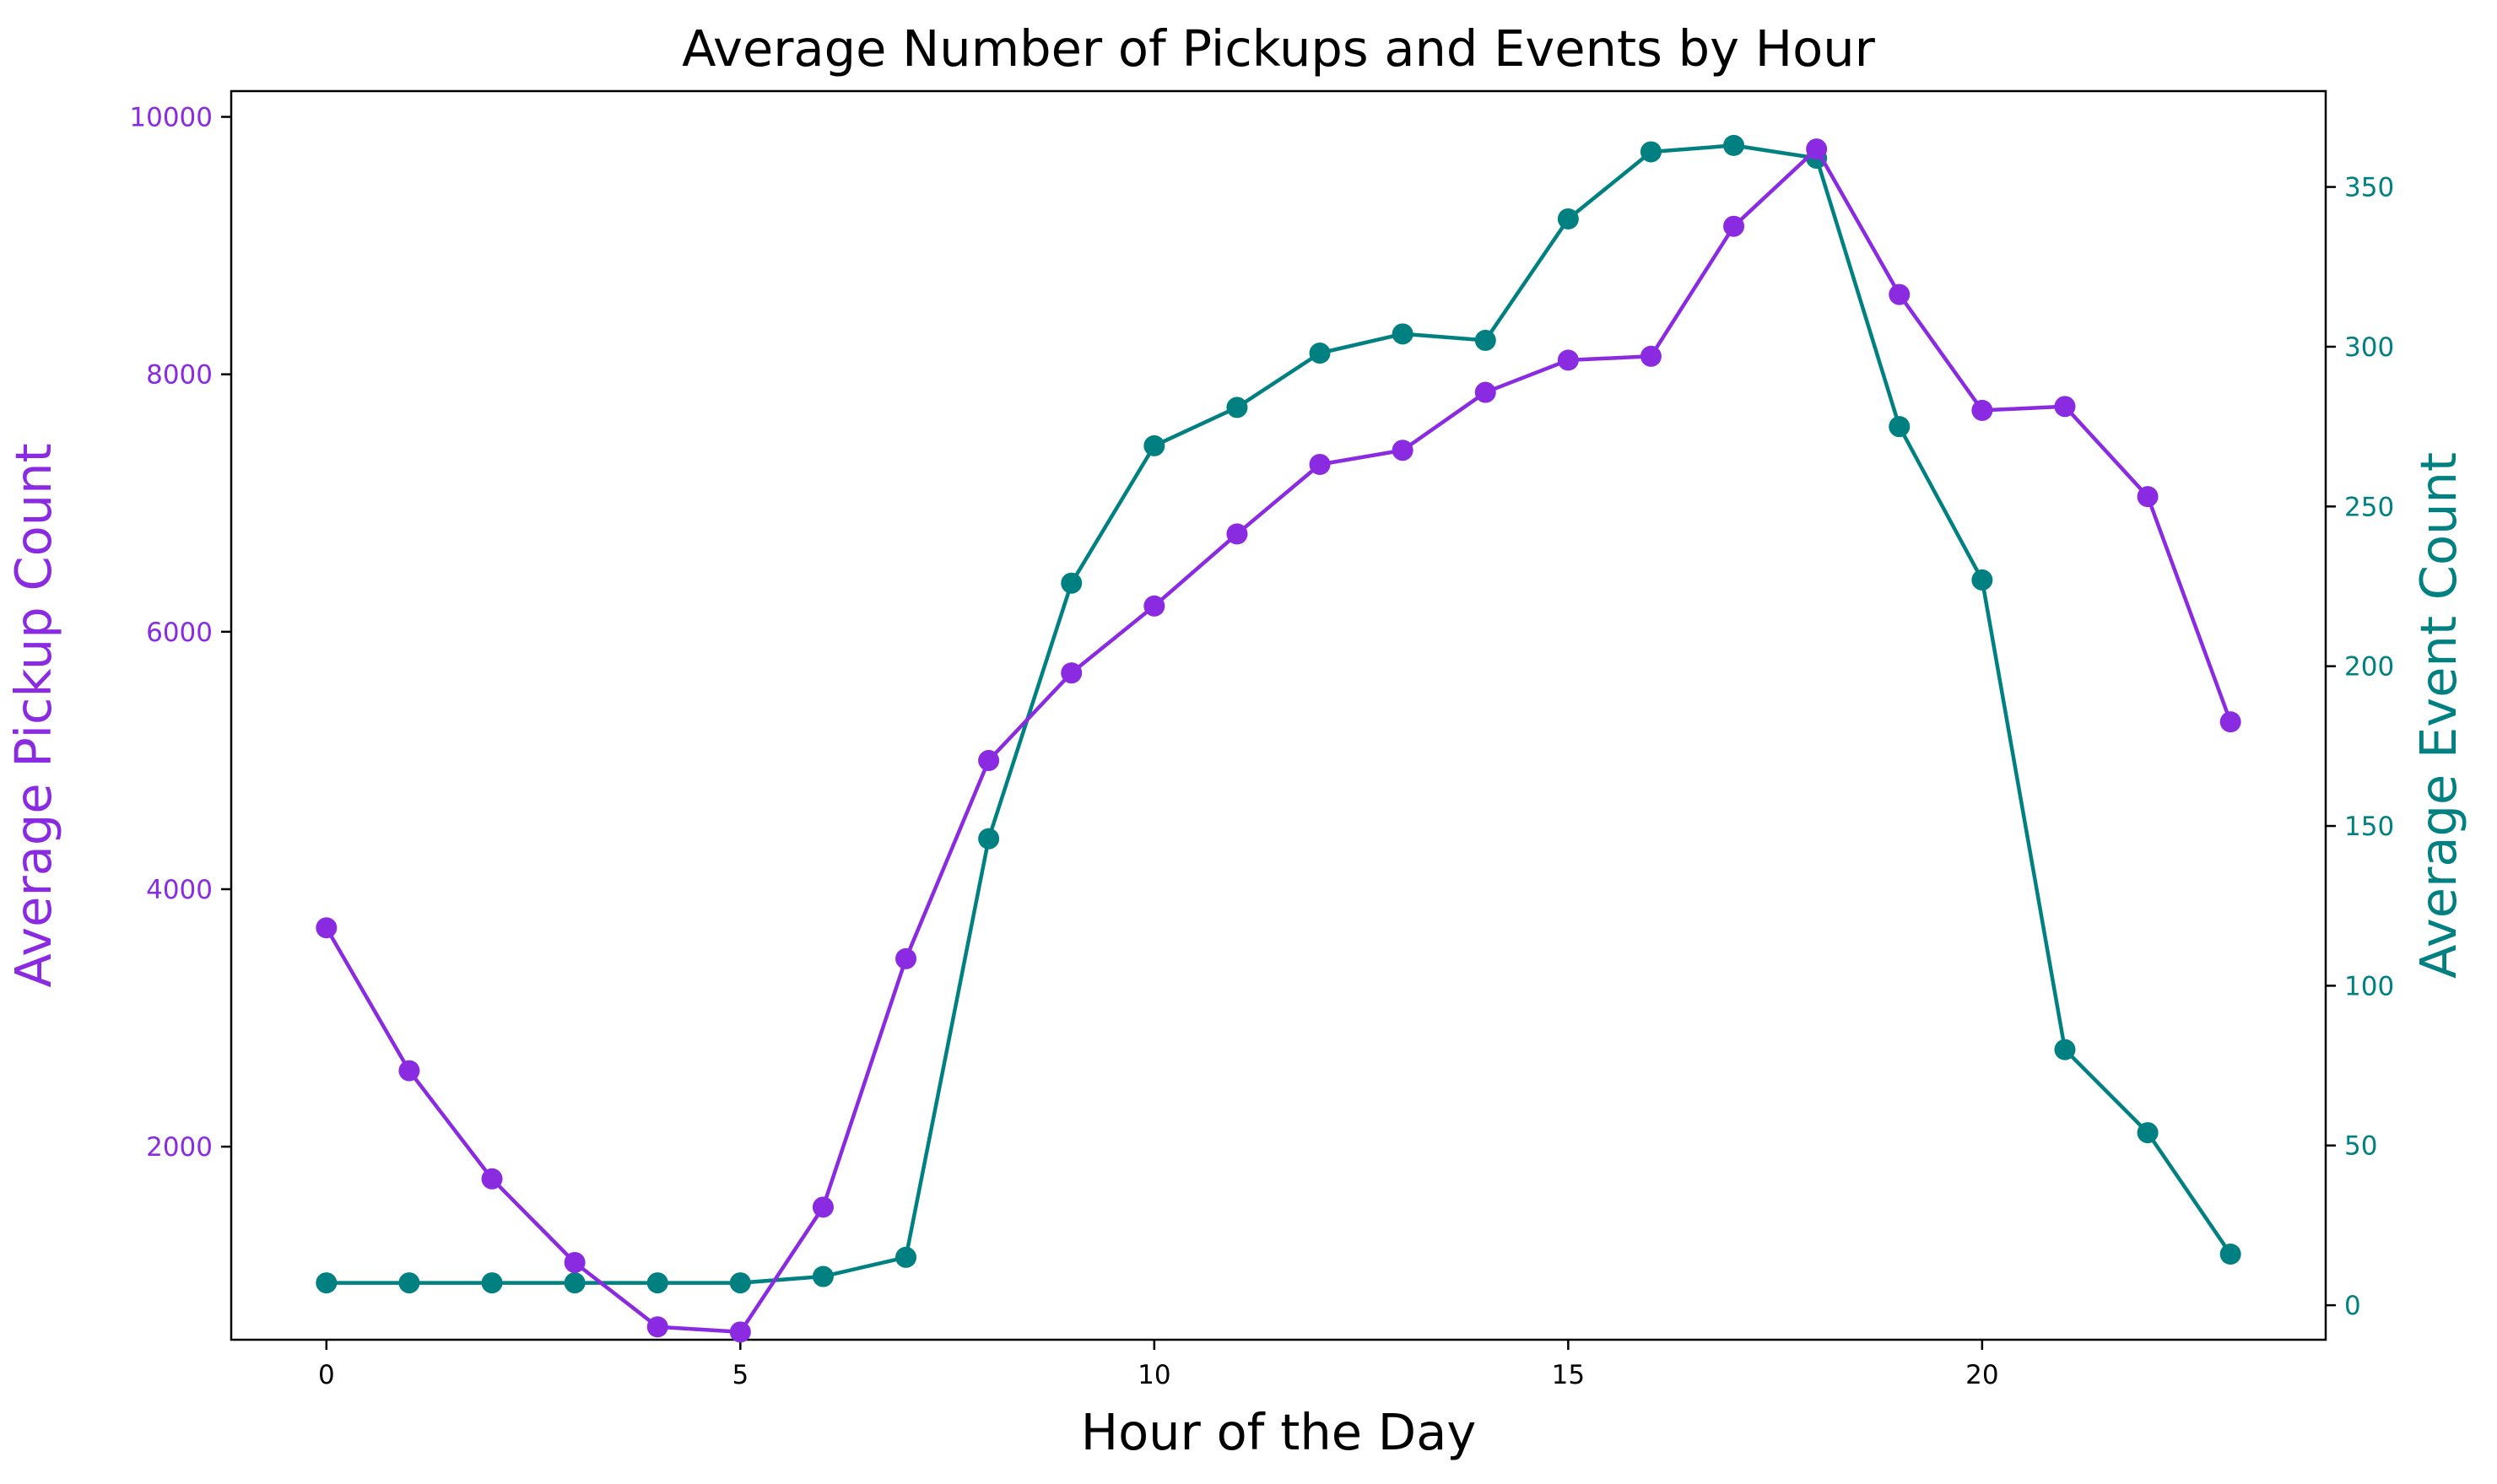 The image size is (2497, 1484). I want to click on x-axis-ticks: 0 5 10 15 20, so click(1159, 1365).